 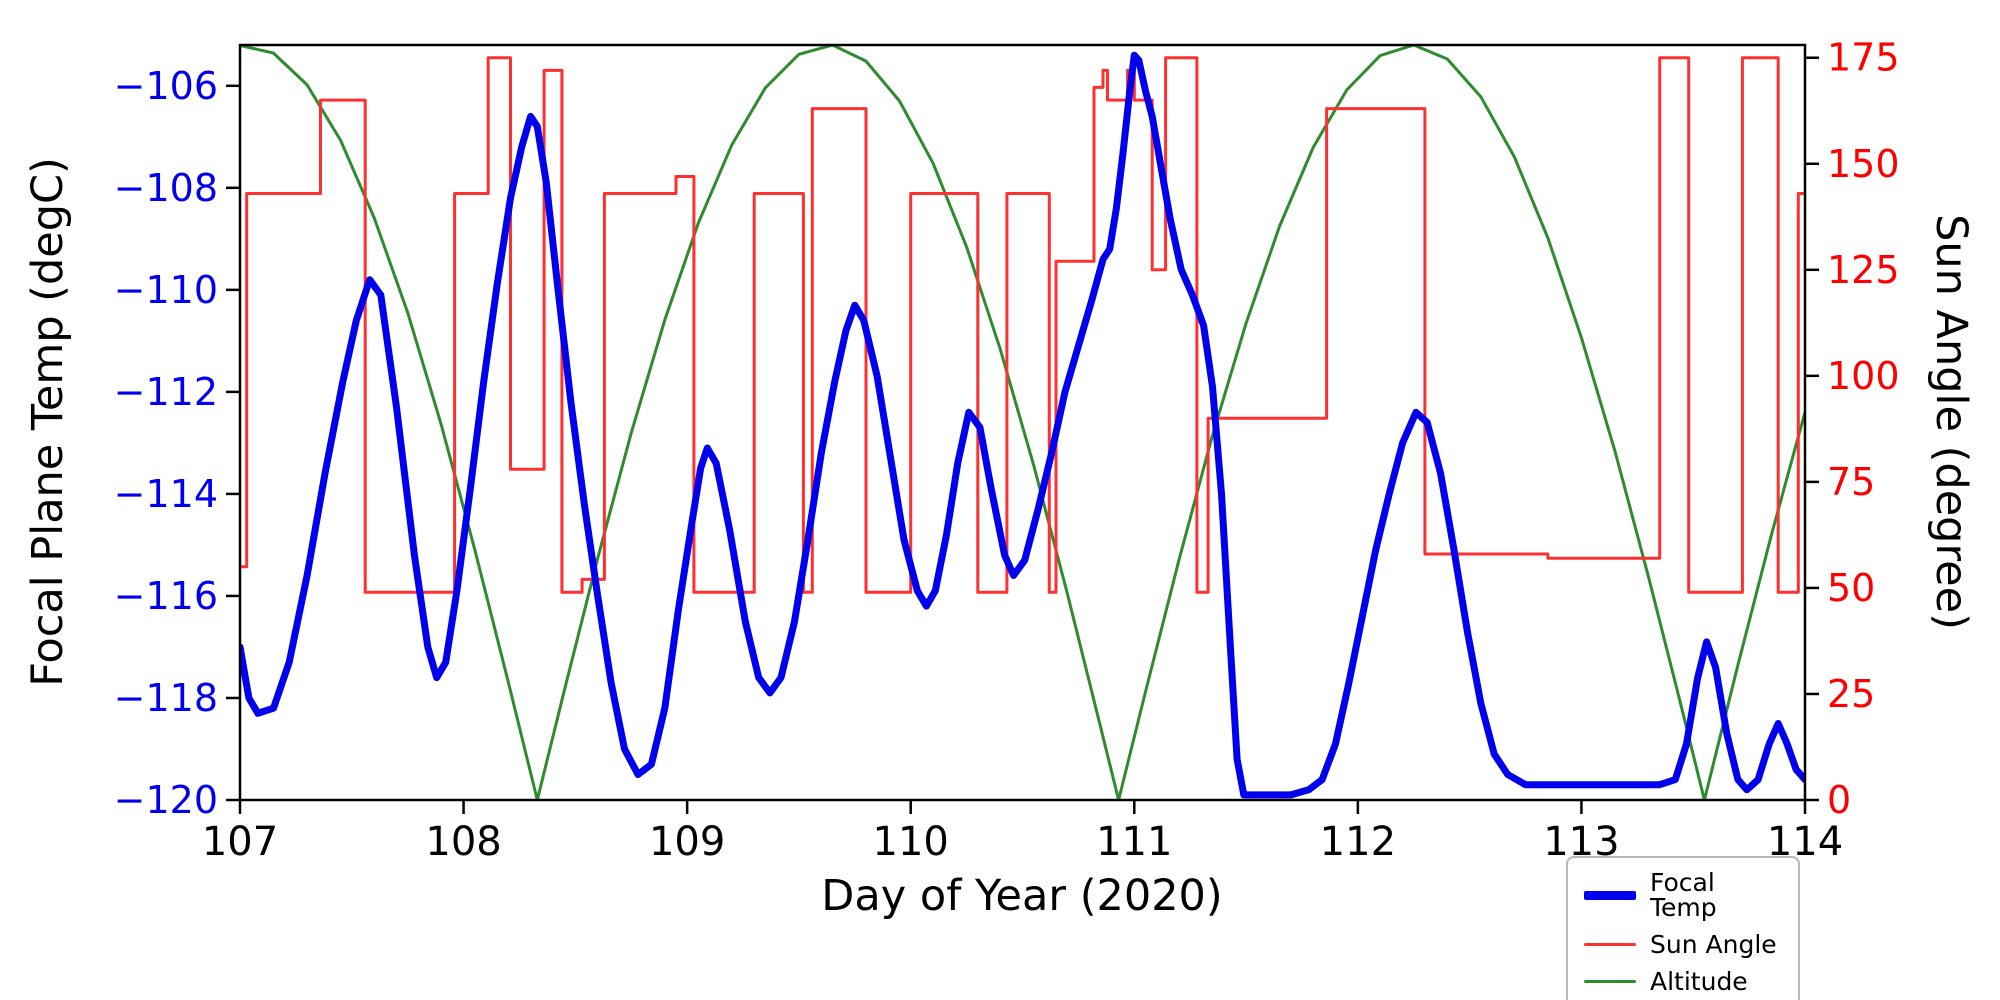 What do you see at coordinates (911, 842) in the screenshot?
I see `x-tick-label: 110` at bounding box center [911, 842].